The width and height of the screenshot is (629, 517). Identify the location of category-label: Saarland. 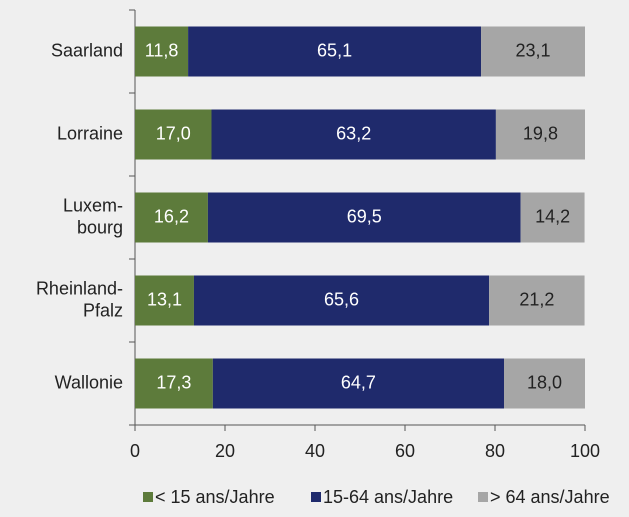
(87, 50).